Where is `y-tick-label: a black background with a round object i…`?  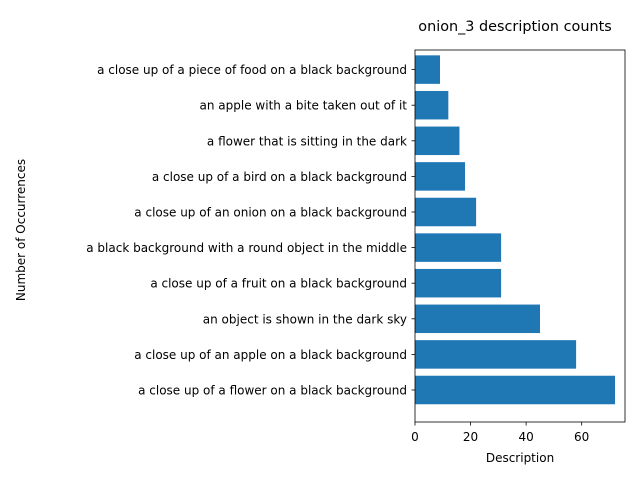 y-tick-label: a black background with a round object i… is located at coordinates (246, 248).